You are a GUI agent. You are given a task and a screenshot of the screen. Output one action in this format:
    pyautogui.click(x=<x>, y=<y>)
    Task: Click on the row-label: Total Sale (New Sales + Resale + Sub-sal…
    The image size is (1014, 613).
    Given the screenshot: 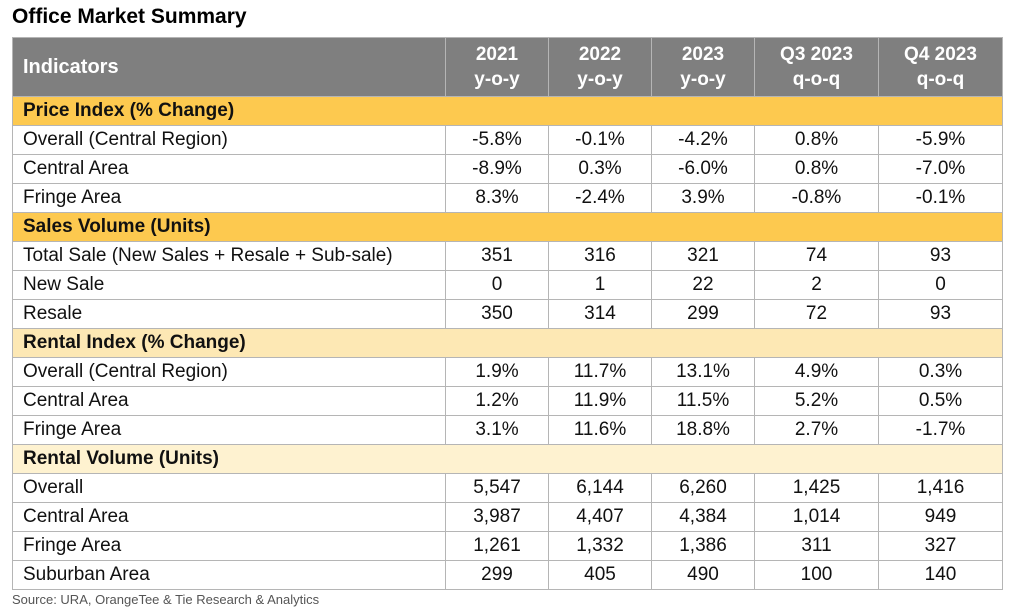 What is the action you would take?
    pyautogui.click(x=229, y=256)
    